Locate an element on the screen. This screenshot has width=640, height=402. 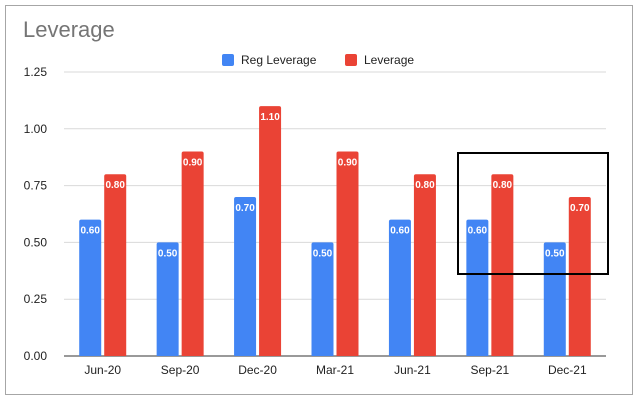
highlight-box is located at coordinates (533, 213).